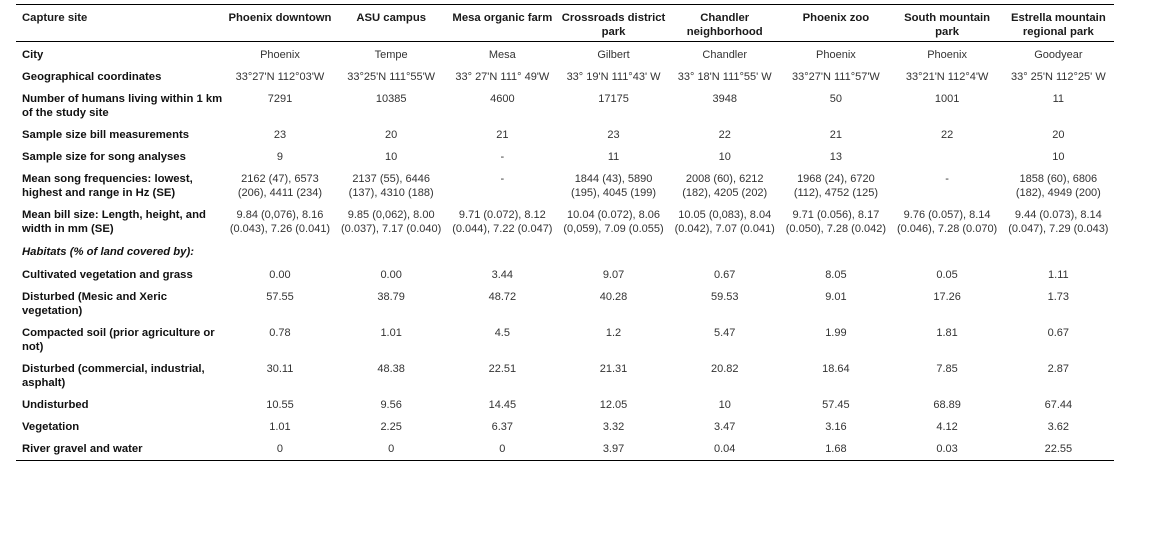 Image resolution: width=1173 pixels, height=534 pixels. What do you see at coordinates (502, 333) in the screenshot?
I see `table-cell: 4.5` at bounding box center [502, 333].